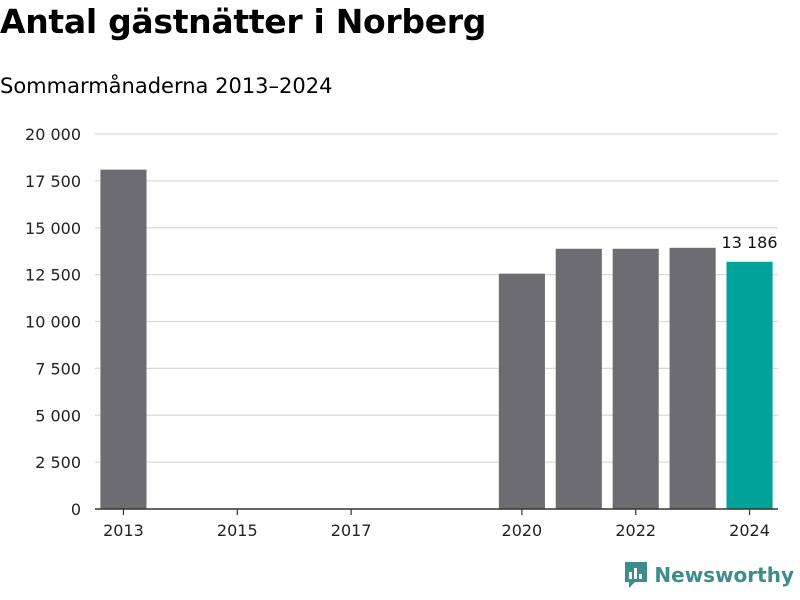 The width and height of the screenshot is (800, 600). What do you see at coordinates (749, 385) in the screenshot?
I see `bar-2024` at bounding box center [749, 385].